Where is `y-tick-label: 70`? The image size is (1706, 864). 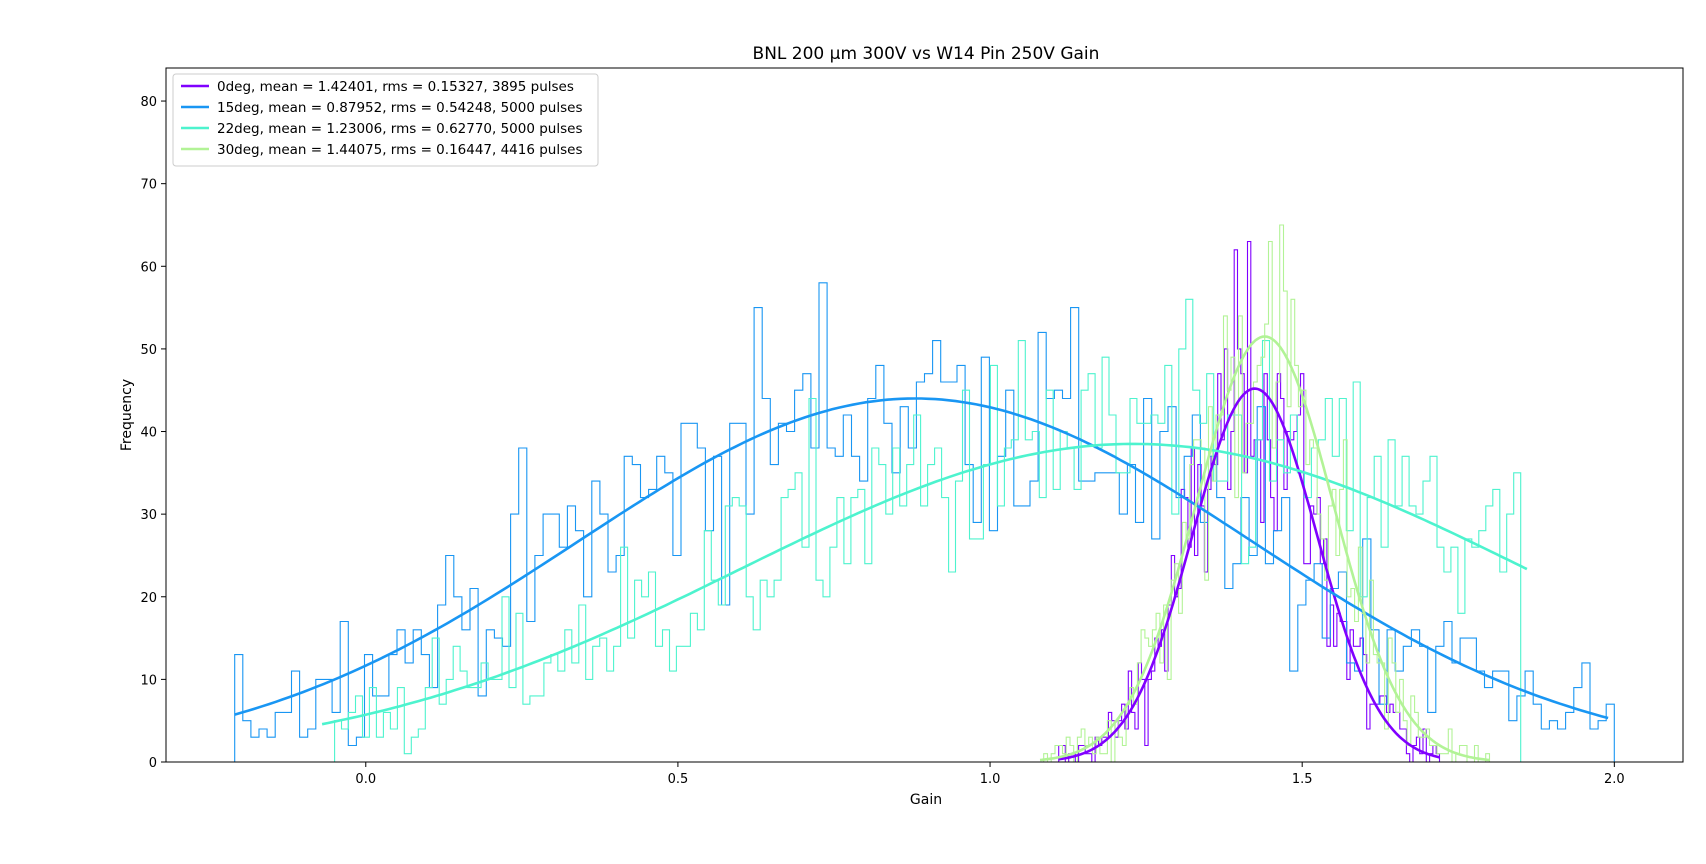 y-tick-label: 70 is located at coordinates (148, 185).